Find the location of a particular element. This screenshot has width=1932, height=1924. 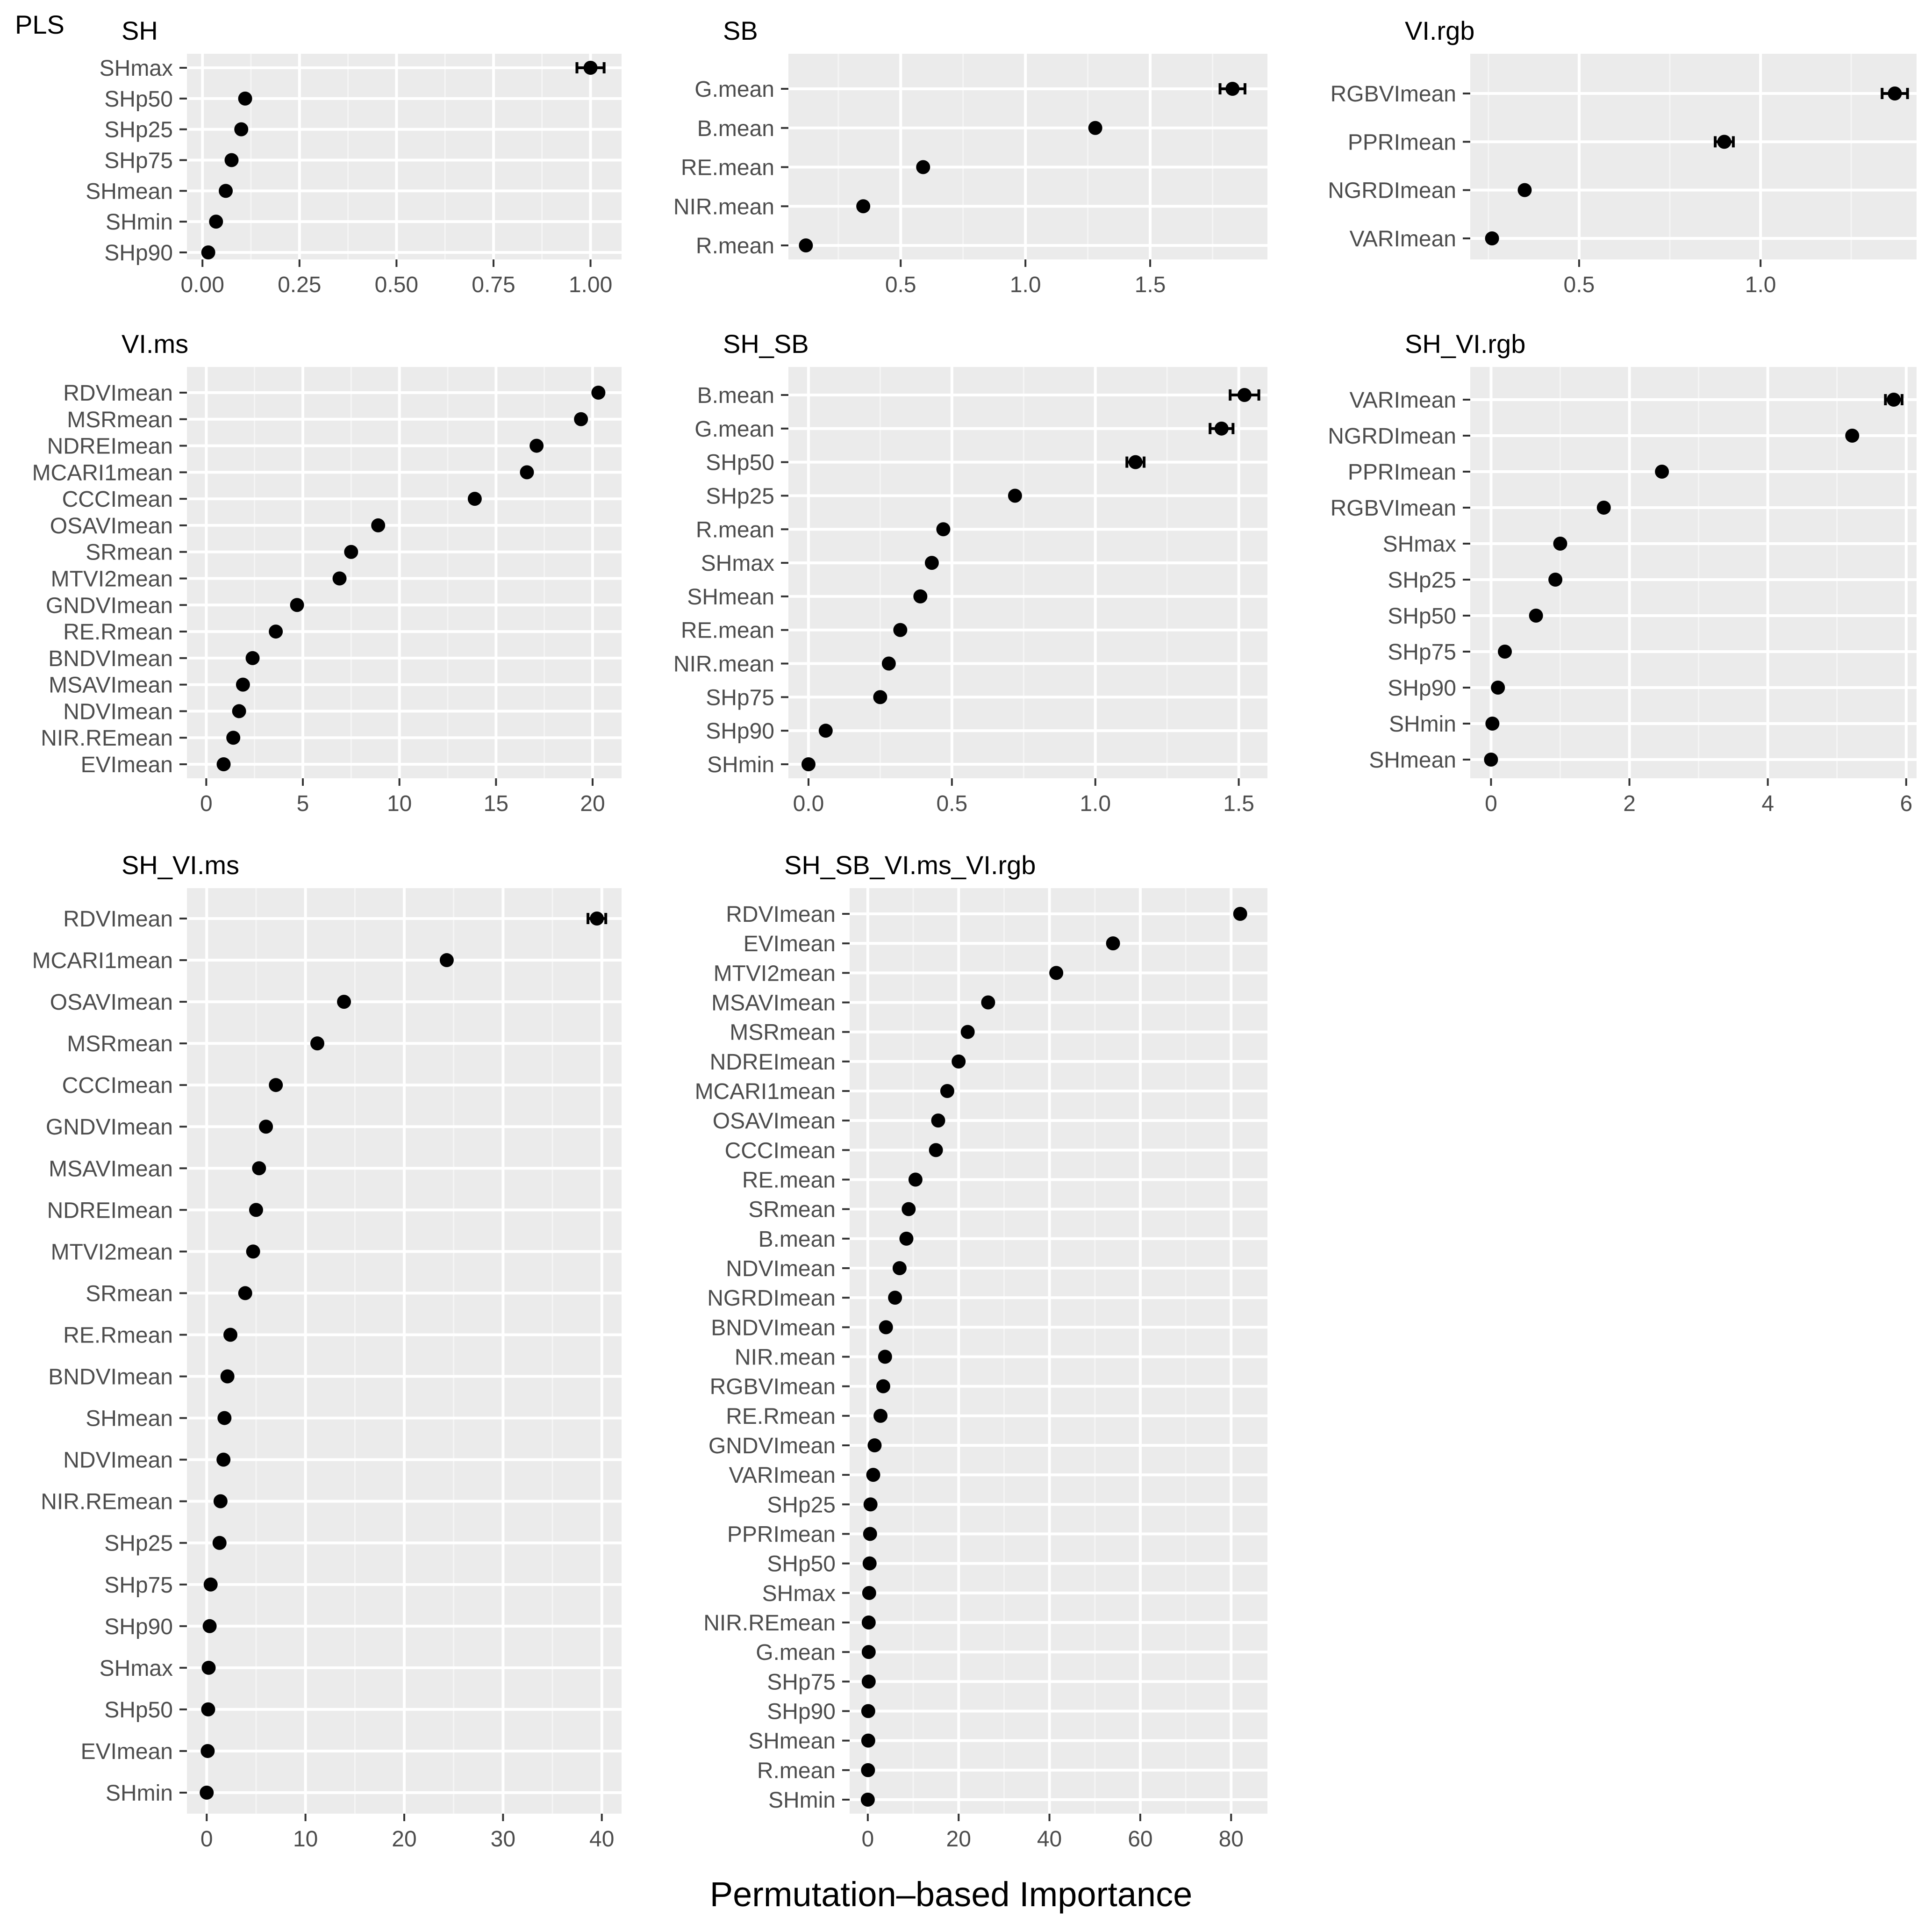

y-tick-label: GNDVImean is located at coordinates (109, 1127).